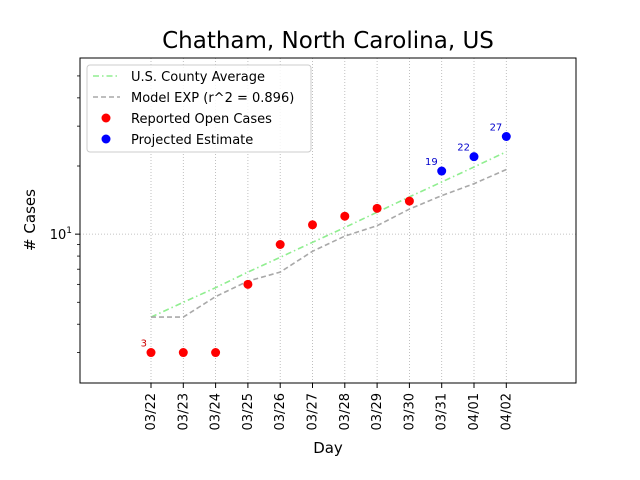 The image size is (640, 480). Describe the element at coordinates (328, 41) in the screenshot. I see `chart-title: Chatham, North Carolina, US` at that location.